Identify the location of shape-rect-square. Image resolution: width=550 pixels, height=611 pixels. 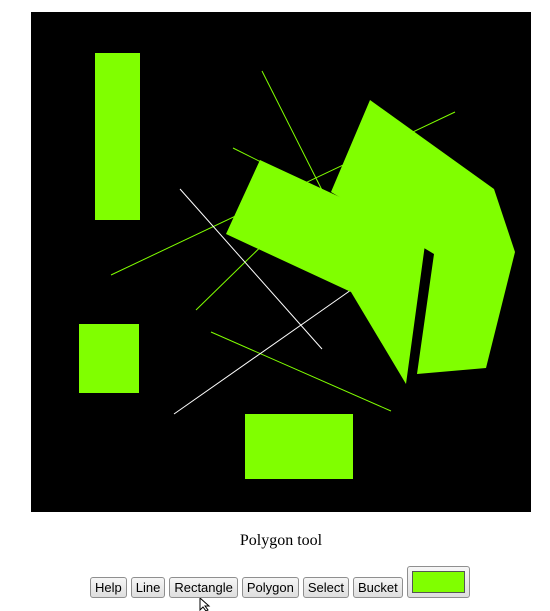
(109, 358).